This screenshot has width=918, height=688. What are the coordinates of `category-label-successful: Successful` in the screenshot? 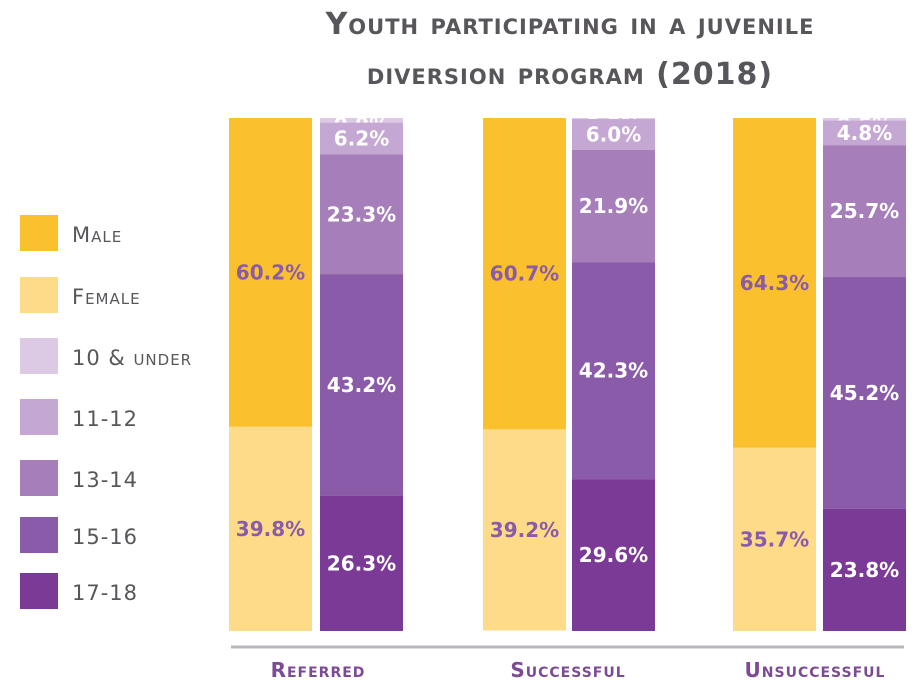 It's located at (567, 670).